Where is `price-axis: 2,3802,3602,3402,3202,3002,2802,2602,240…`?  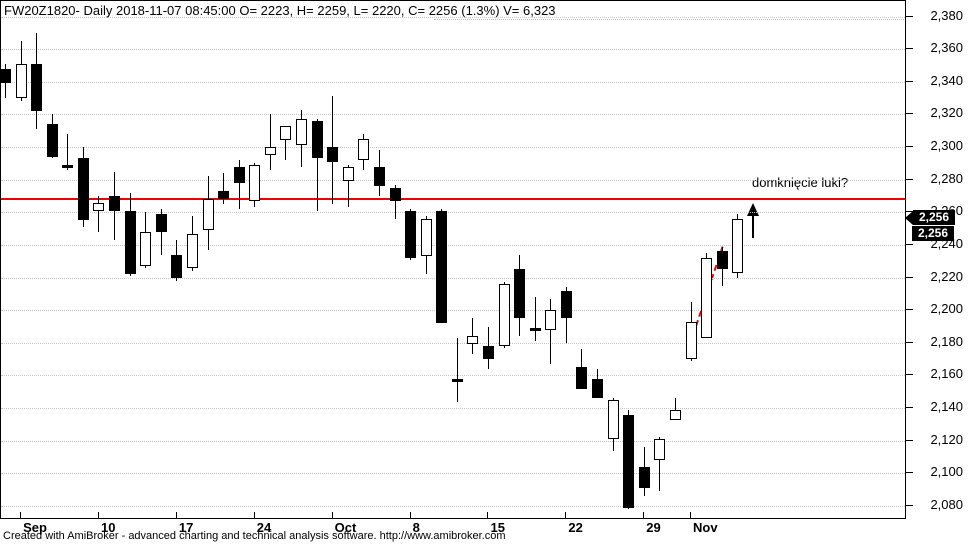
price-axis: 2,3802,3602,3402,3202,3002,2802,2602,240… is located at coordinates (937, 259).